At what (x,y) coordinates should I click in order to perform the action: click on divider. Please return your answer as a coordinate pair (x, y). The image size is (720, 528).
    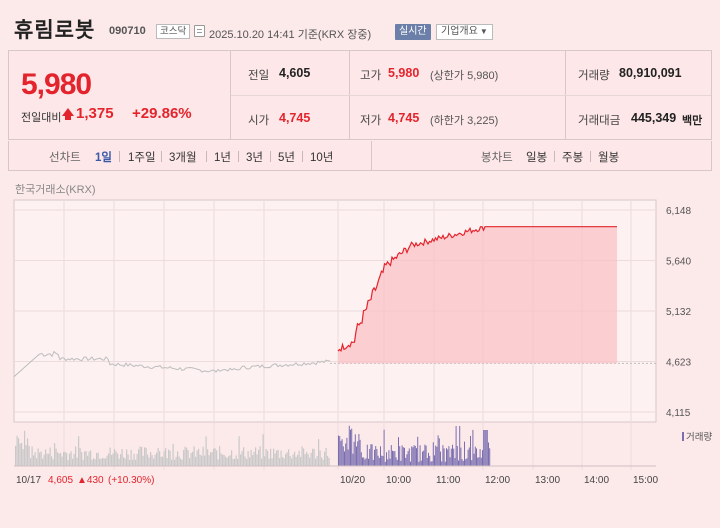
    Looking at the image, I should click on (270, 156).